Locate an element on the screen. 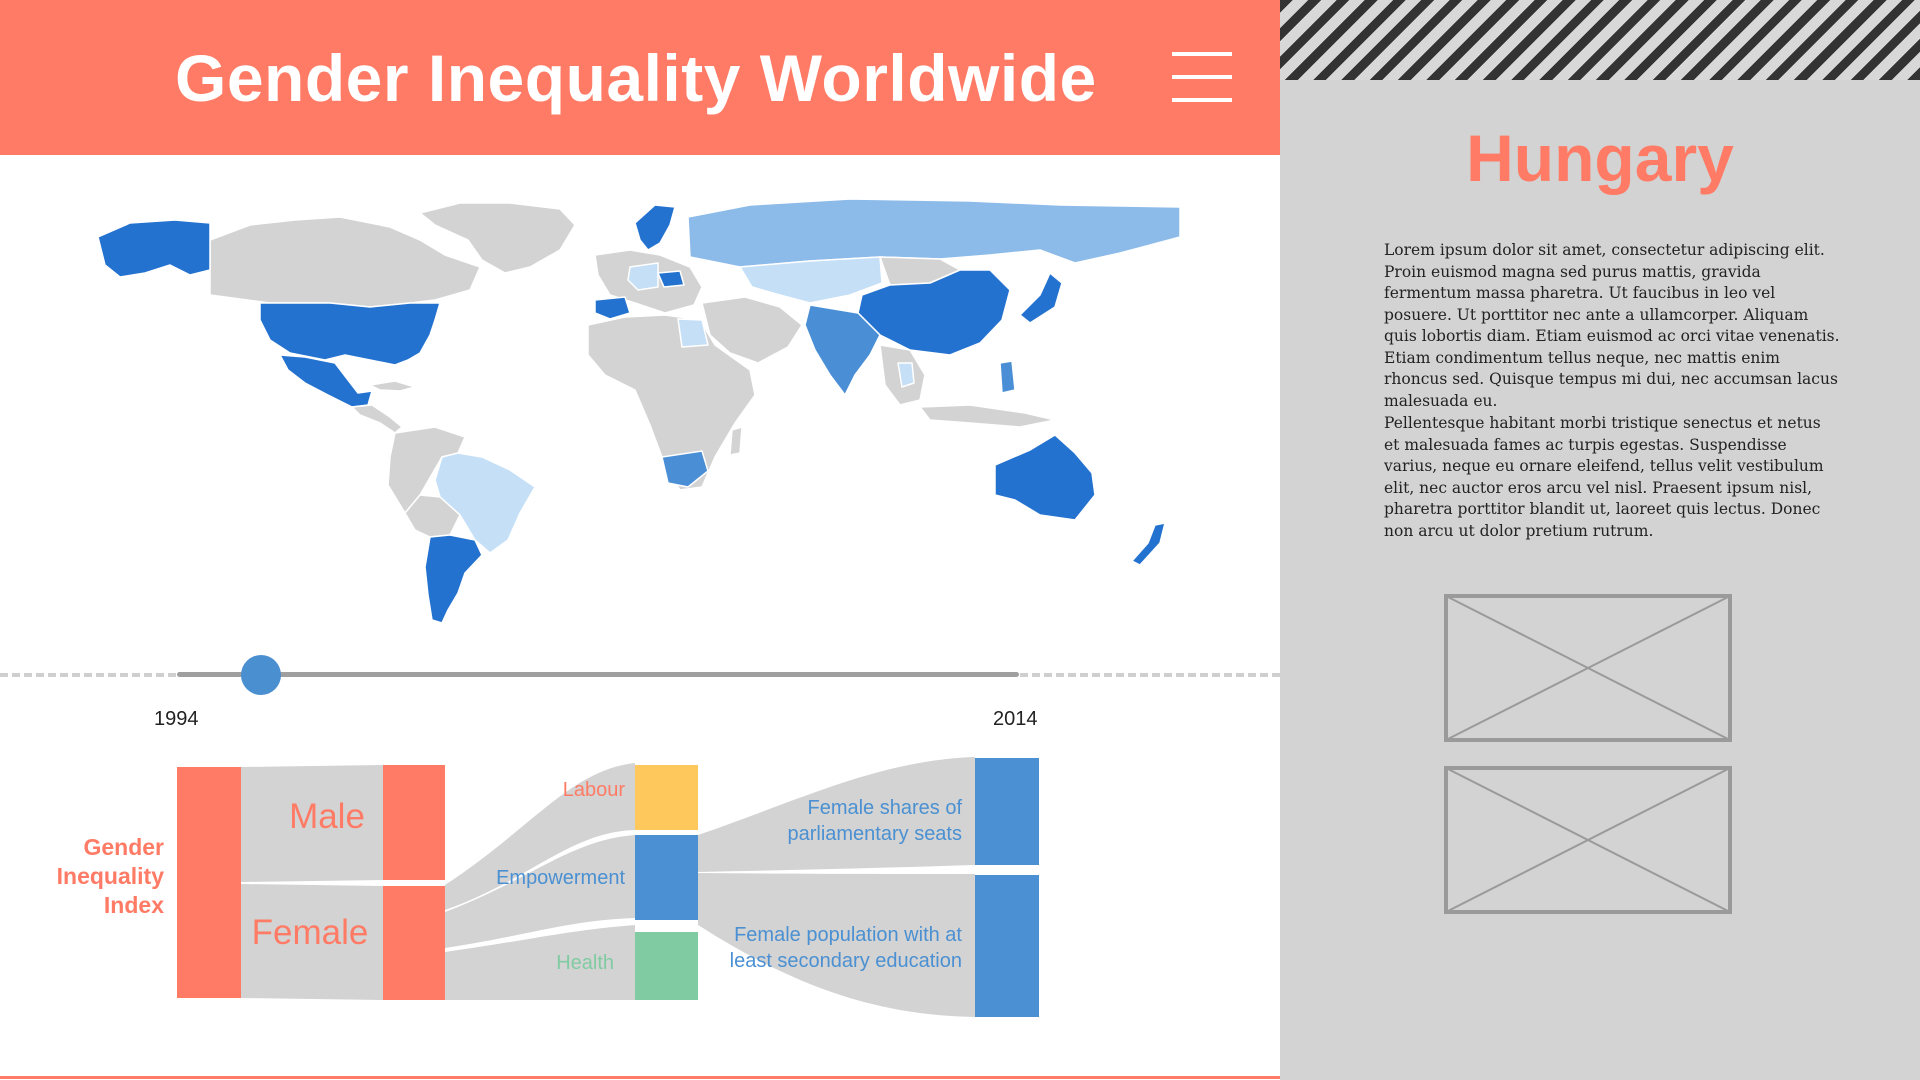  label-female: Female is located at coordinates (310, 932).